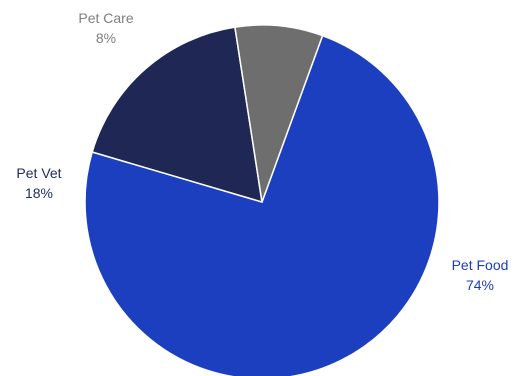 Image resolution: width=515 pixels, height=376 pixels. What do you see at coordinates (480, 265) in the screenshot?
I see `slice-name-pet-food: Pet Food` at bounding box center [480, 265].